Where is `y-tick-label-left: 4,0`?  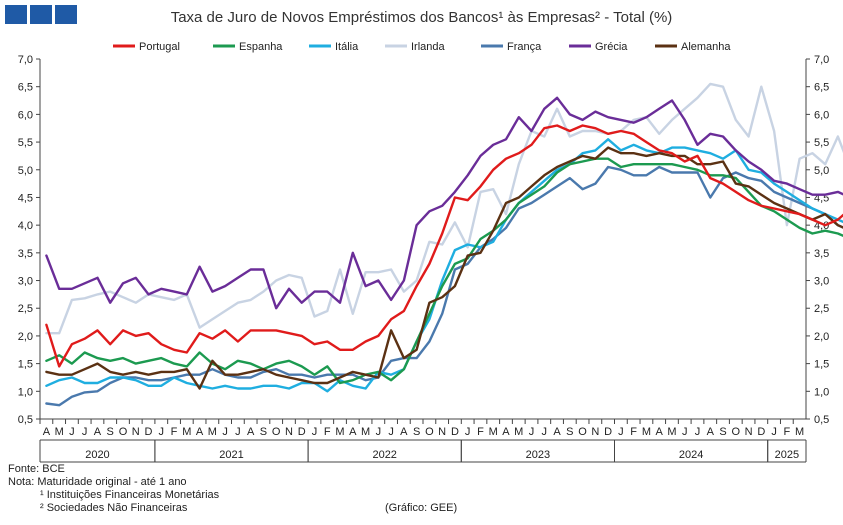
y-tick-label-left: 4,0 is located at coordinates (25, 226).